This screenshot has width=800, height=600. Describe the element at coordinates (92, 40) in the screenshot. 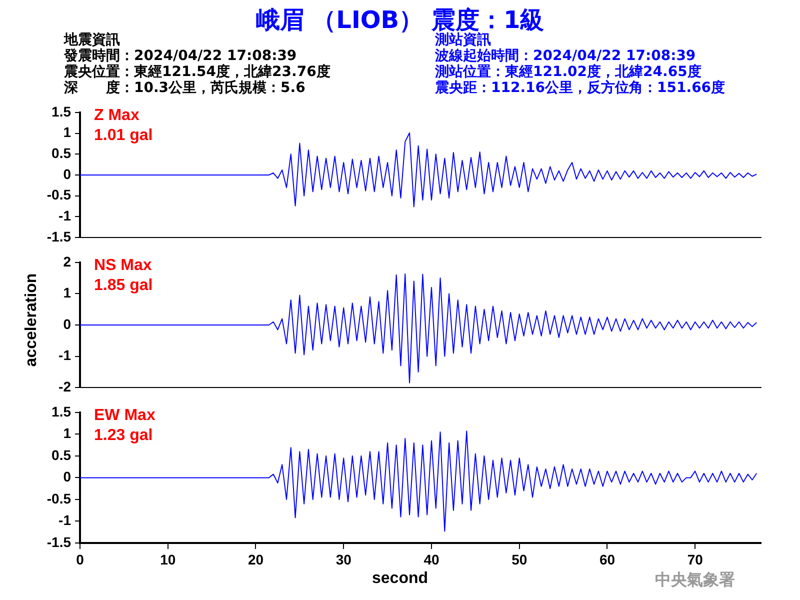

I see `text: 地震資訊` at that location.